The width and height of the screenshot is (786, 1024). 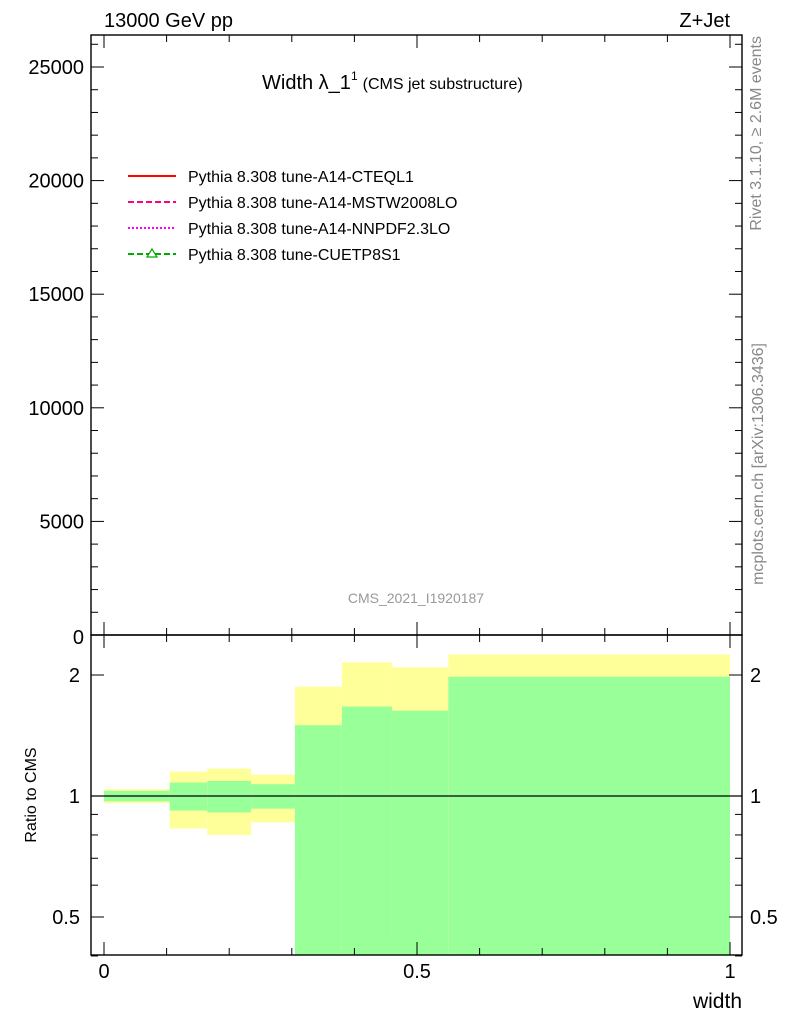 I want to click on legend-label: Pythia 8.308 tune-A14-NNPDF2.3LO, so click(x=319, y=229).